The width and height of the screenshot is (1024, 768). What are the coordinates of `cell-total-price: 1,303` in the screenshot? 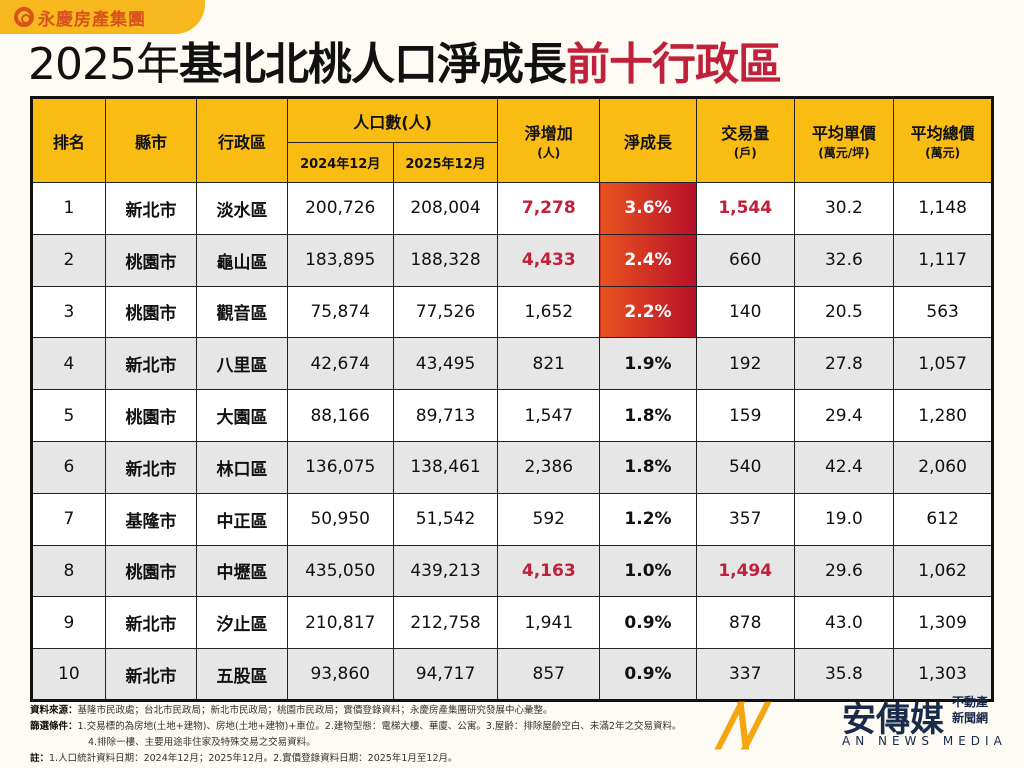 It's located at (943, 674).